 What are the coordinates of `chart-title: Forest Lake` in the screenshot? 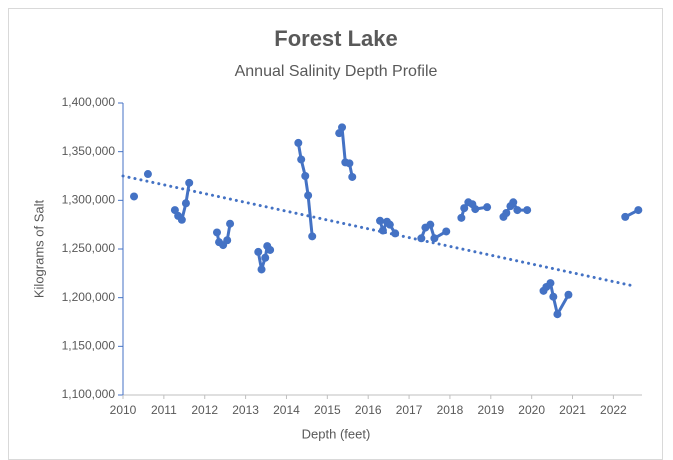 It's located at (336, 38).